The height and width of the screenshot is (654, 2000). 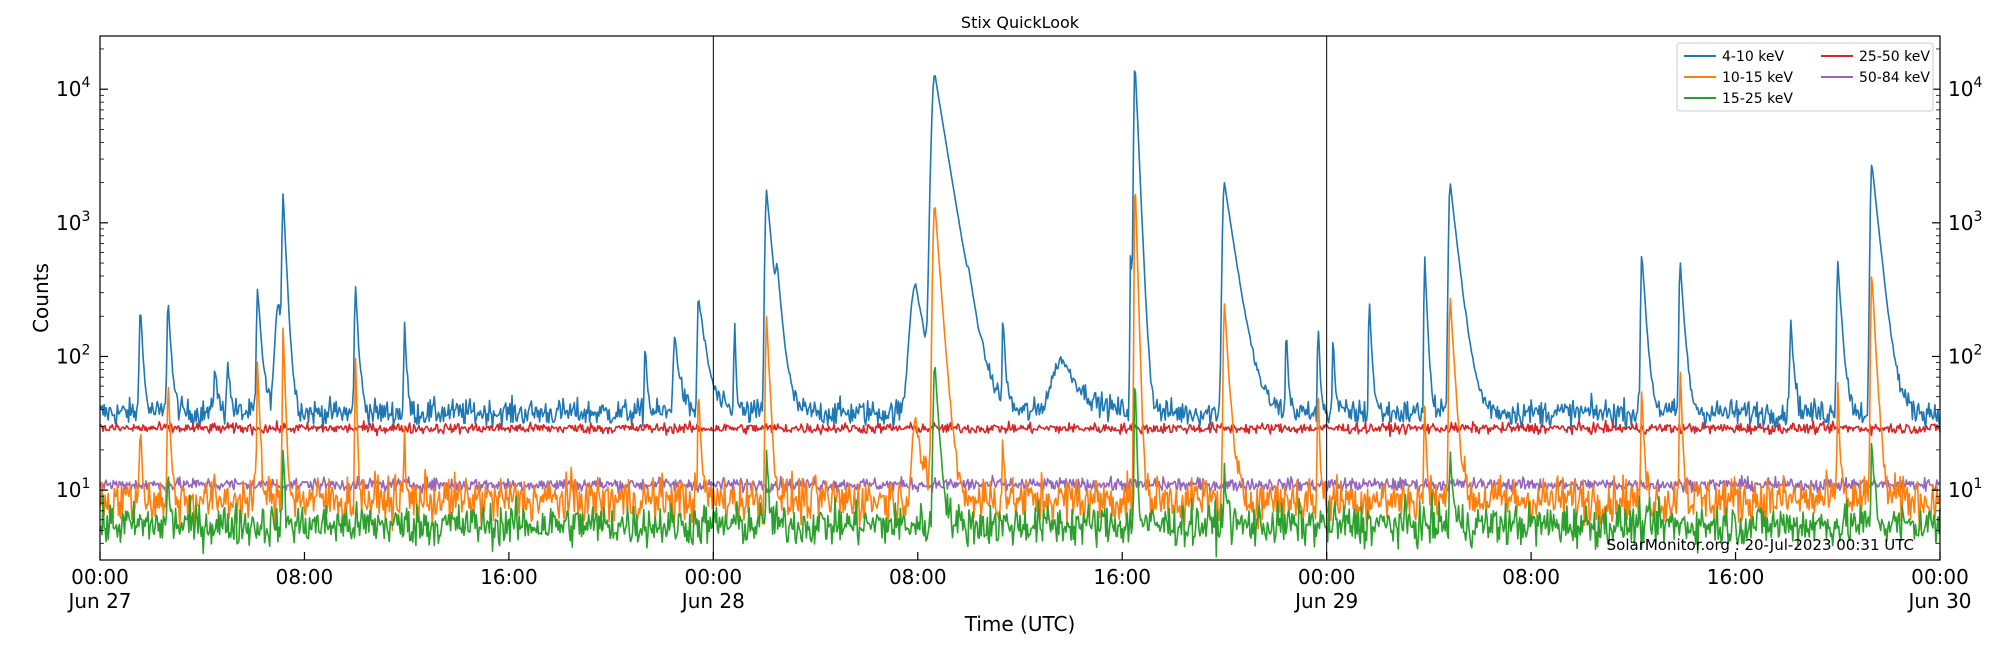 What do you see at coordinates (1757, 99) in the screenshot?
I see `legend-label: 15-25 keV` at bounding box center [1757, 99].